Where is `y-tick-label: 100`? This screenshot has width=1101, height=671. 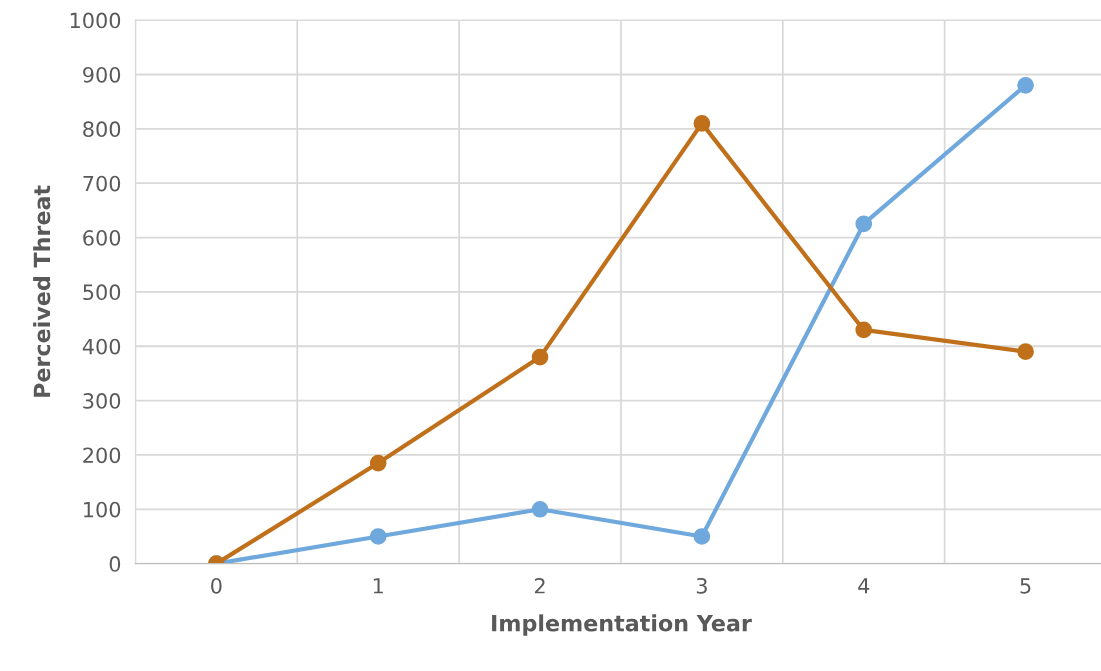
y-tick-label: 100 is located at coordinates (102, 509).